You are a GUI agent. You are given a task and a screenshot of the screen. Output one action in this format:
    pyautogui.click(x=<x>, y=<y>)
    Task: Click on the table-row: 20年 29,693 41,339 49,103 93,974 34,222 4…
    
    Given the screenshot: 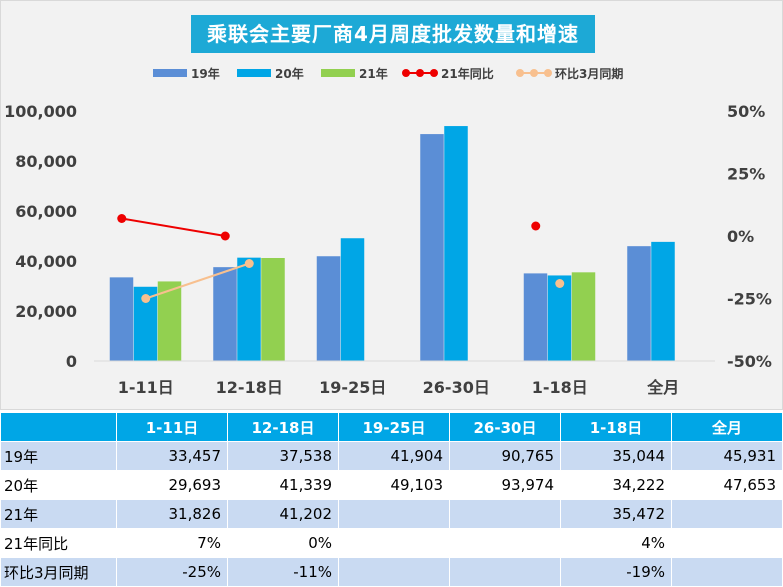 What is the action you would take?
    pyautogui.click(x=391, y=485)
    